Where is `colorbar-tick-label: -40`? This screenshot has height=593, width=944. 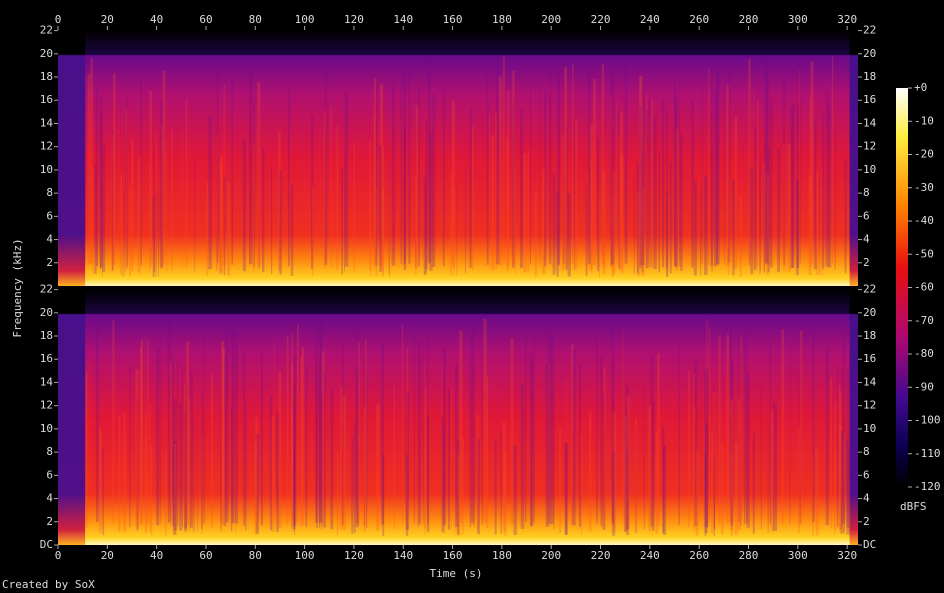
colorbar-tick-label: -40 is located at coordinates (924, 220).